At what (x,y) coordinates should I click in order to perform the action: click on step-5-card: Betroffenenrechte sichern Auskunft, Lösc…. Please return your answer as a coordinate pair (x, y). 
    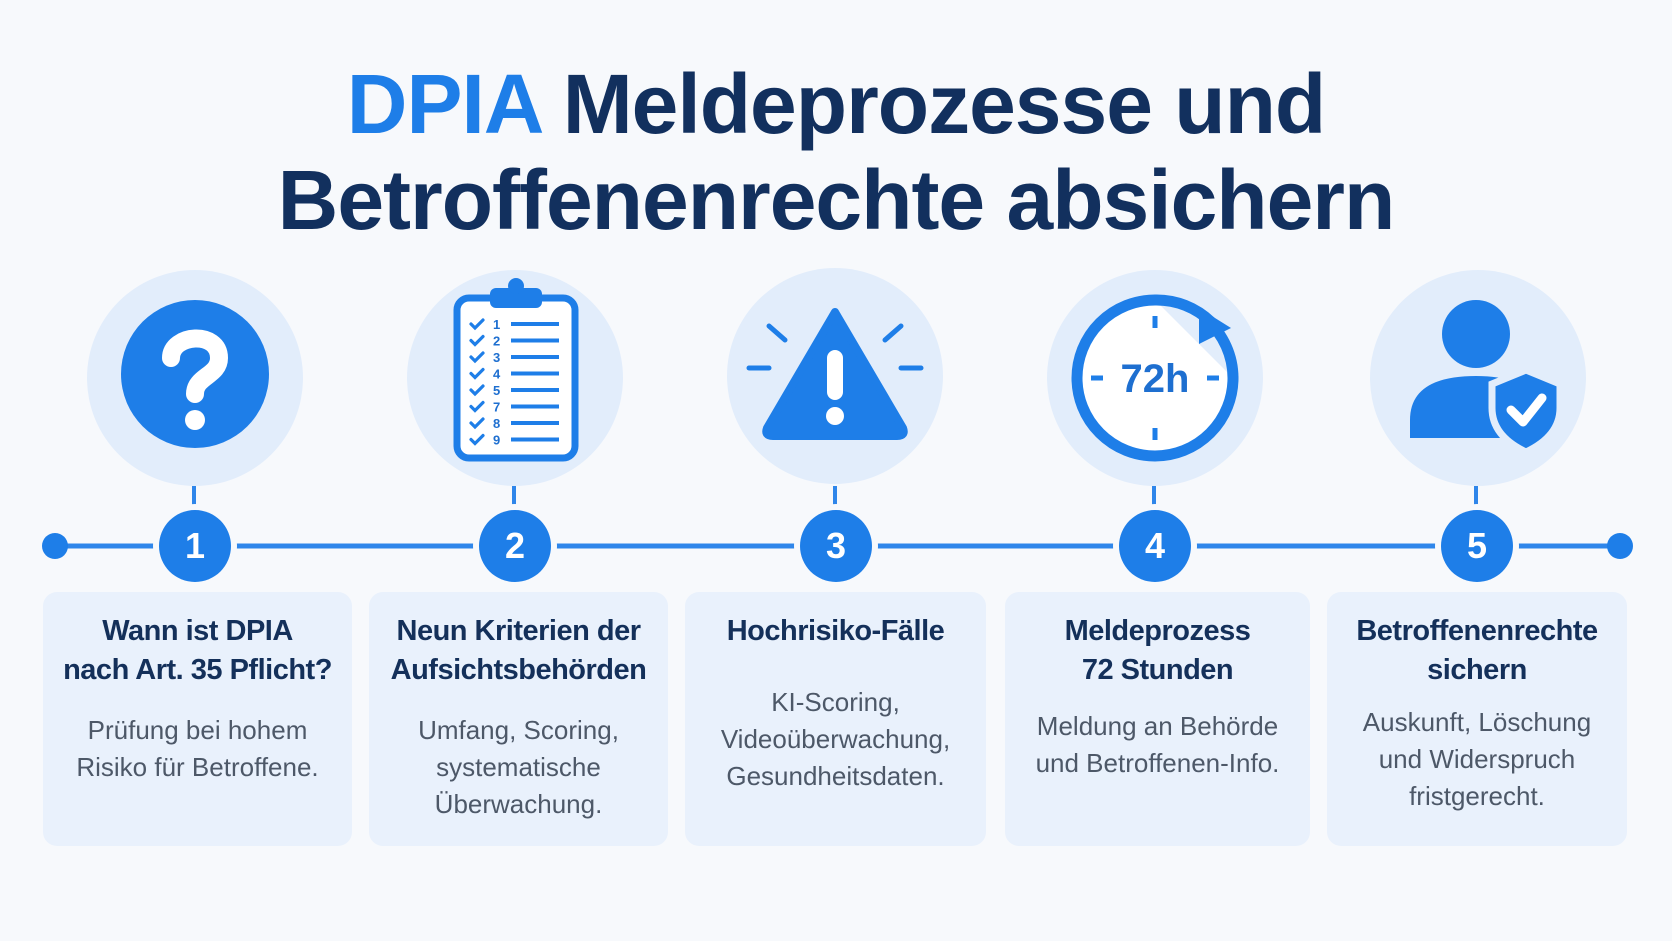
    Looking at the image, I should click on (1477, 719).